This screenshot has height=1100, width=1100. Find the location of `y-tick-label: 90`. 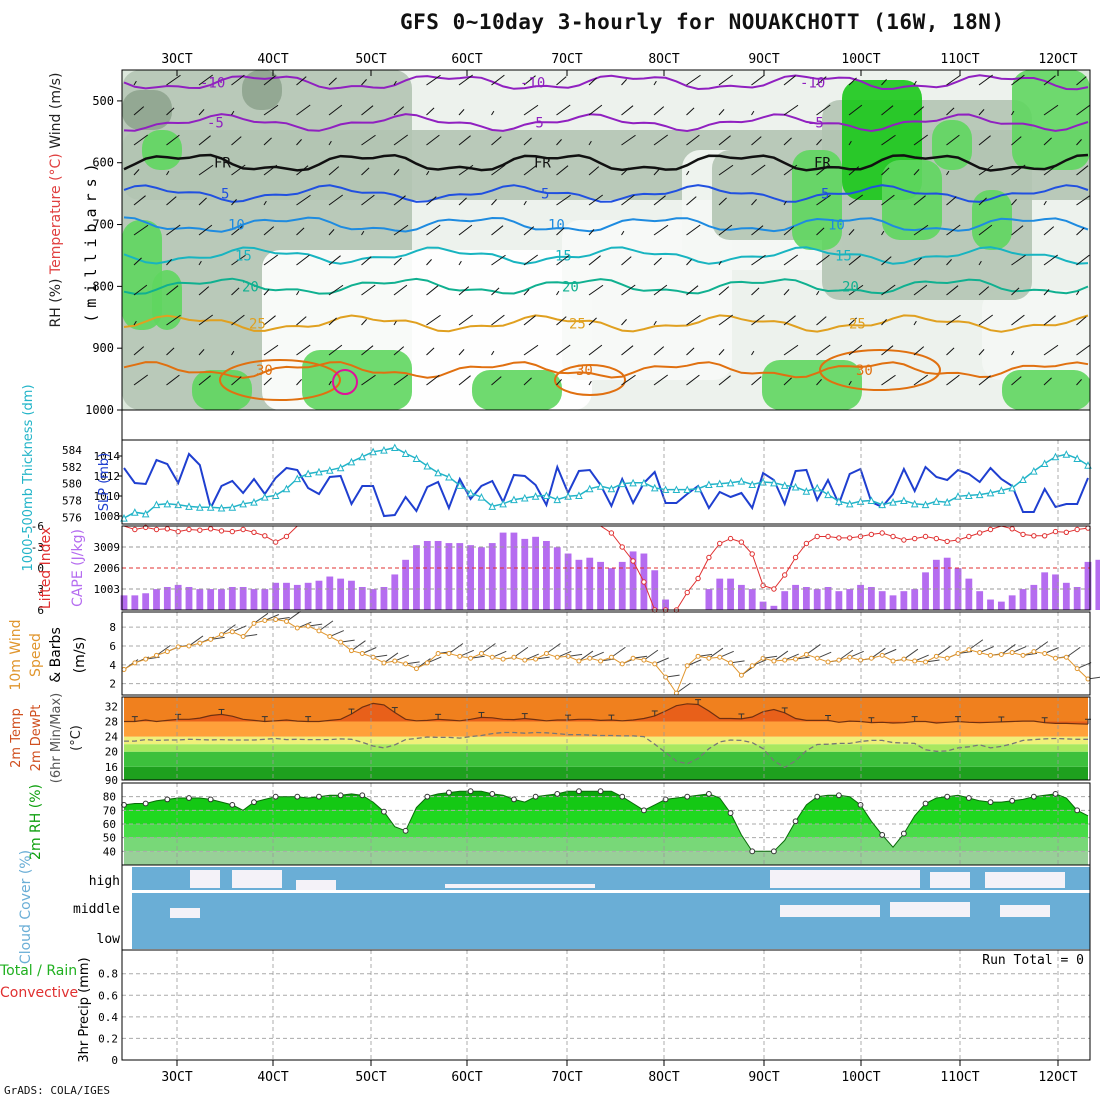

y-tick-label: 90 is located at coordinates (111, 780).